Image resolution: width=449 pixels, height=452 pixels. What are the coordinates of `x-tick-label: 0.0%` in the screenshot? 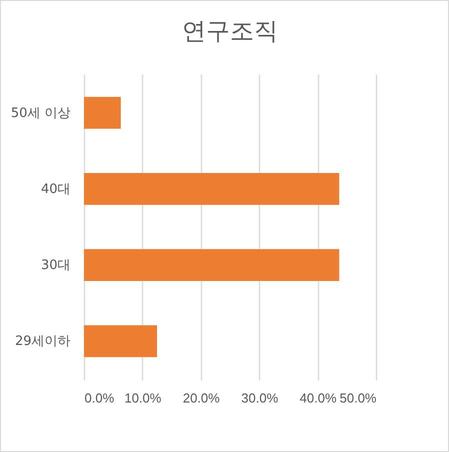 It's located at (99, 398).